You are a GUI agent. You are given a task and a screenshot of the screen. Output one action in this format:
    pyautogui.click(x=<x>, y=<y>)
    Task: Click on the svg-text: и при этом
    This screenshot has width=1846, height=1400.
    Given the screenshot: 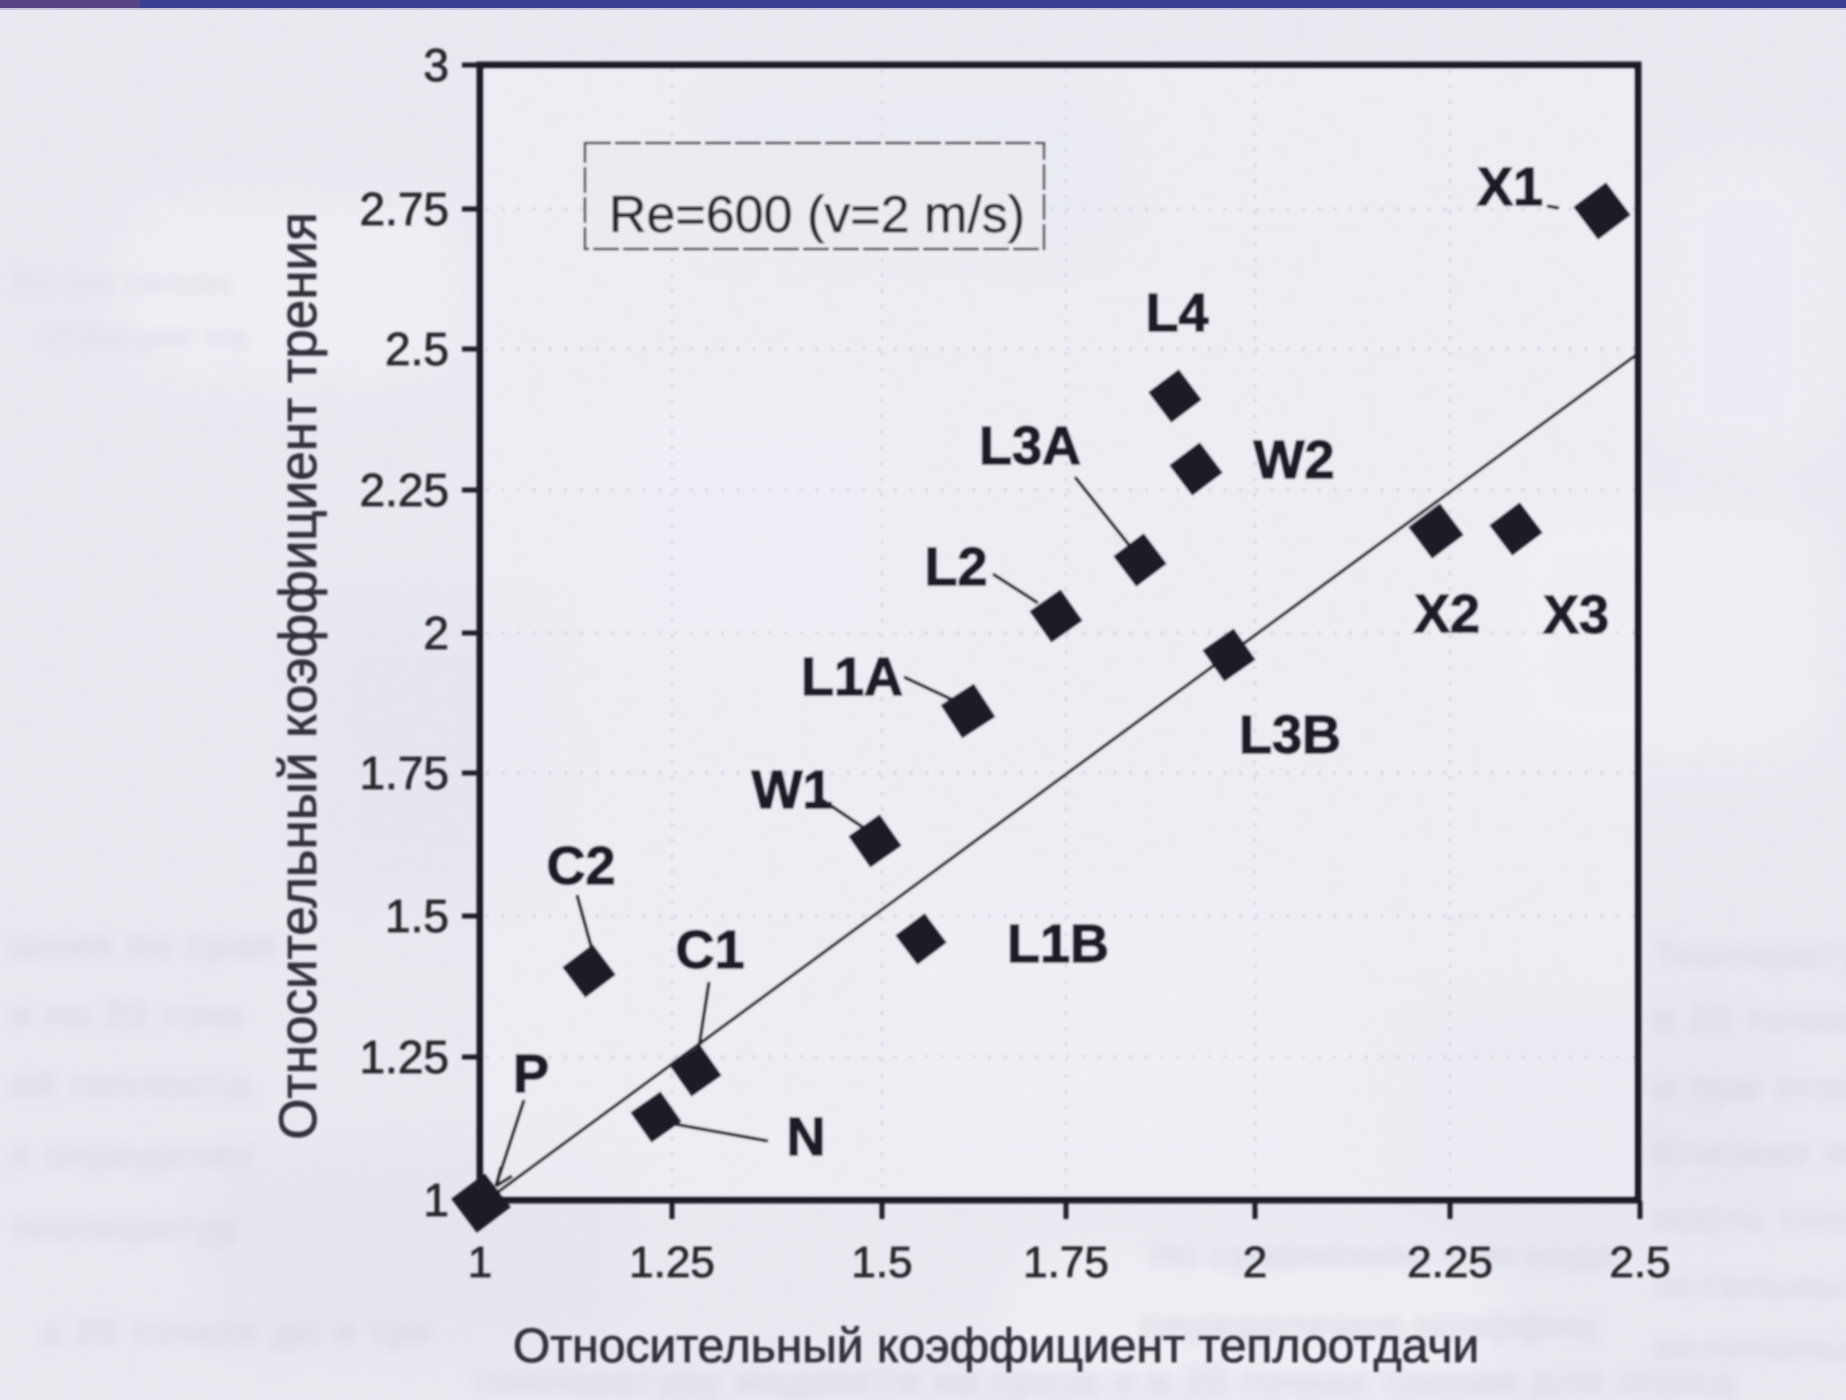 What is the action you would take?
    pyautogui.click(x=1749, y=1087)
    